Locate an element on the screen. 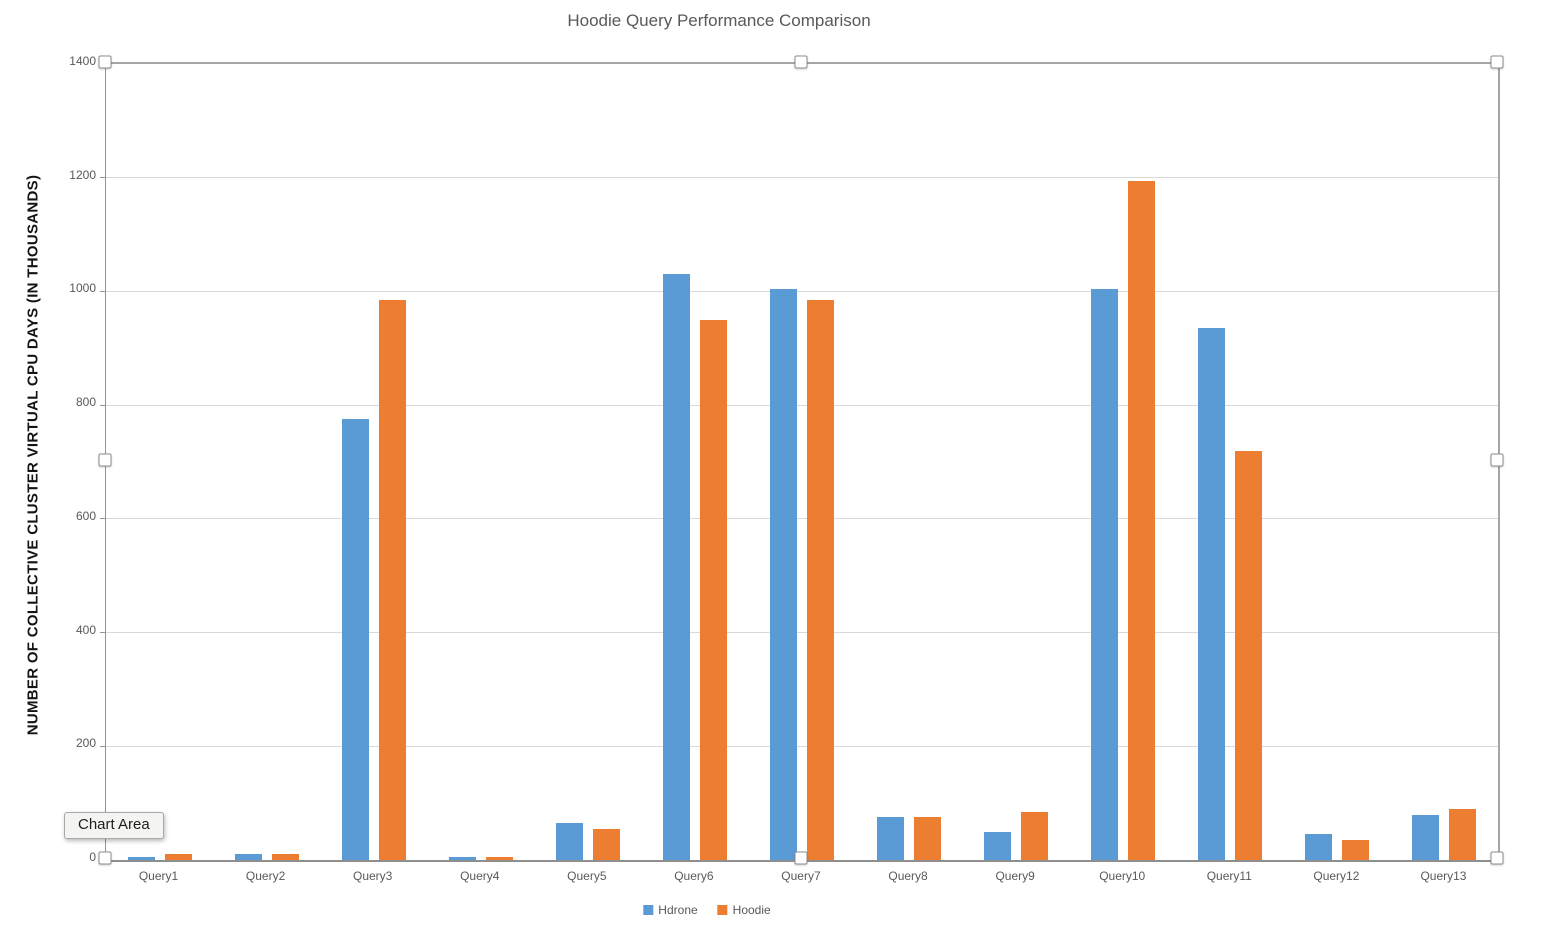 This screenshot has width=1550, height=934. bar-hdrone-query3 is located at coordinates (355, 639).